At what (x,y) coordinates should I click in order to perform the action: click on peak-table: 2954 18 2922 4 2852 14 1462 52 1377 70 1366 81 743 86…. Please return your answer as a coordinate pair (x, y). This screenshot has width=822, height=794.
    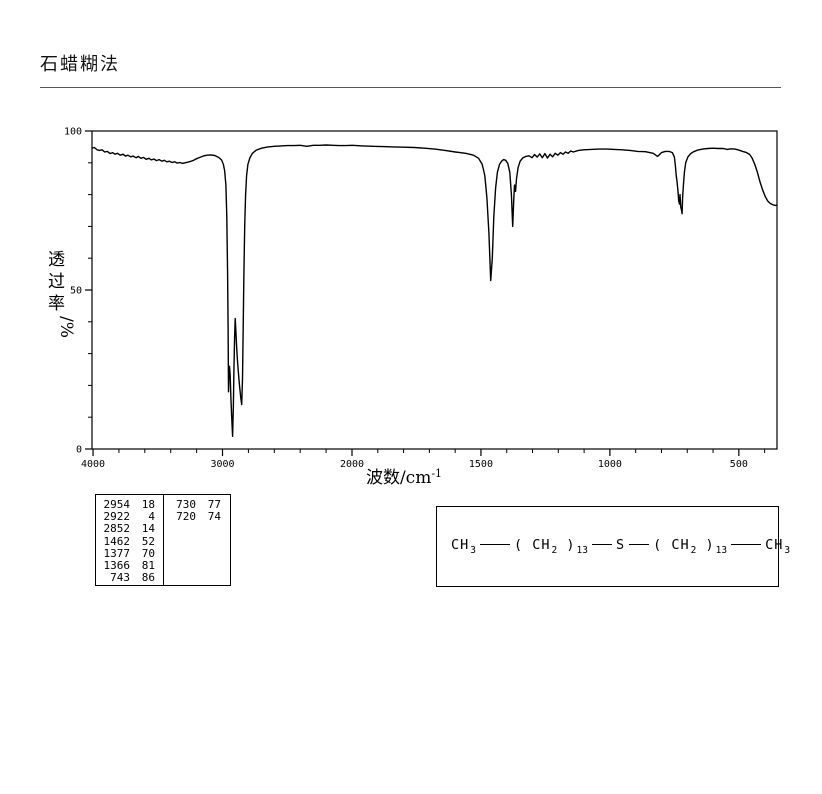
    Looking at the image, I should click on (163, 540).